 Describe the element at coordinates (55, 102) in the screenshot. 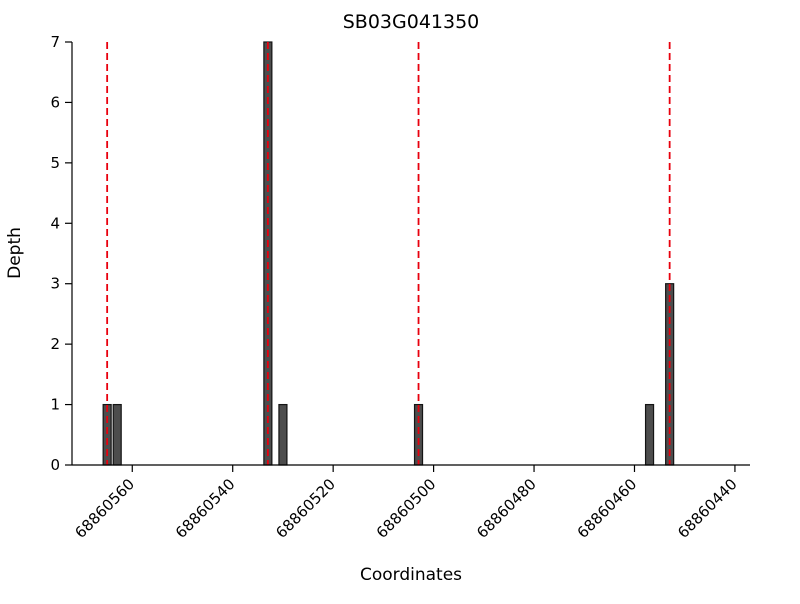

I see `y-tick-label: 6` at that location.